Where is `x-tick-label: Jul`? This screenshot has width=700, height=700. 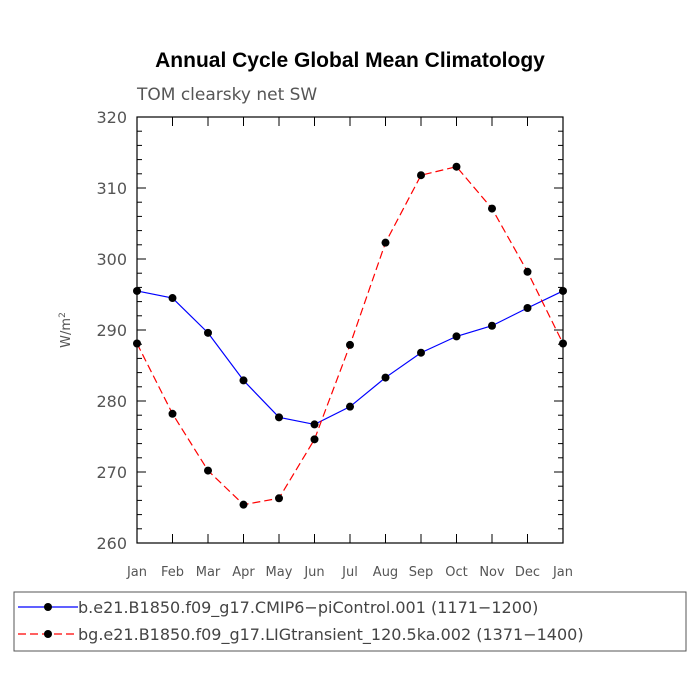 x-tick-label: Jul is located at coordinates (349, 572).